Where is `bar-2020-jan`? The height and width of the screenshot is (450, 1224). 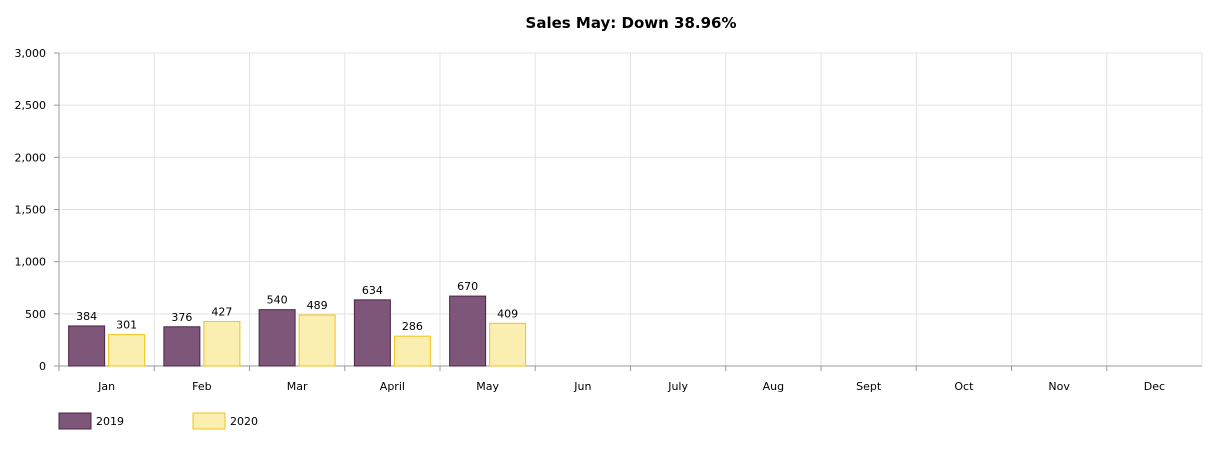 bar-2020-jan is located at coordinates (127, 350).